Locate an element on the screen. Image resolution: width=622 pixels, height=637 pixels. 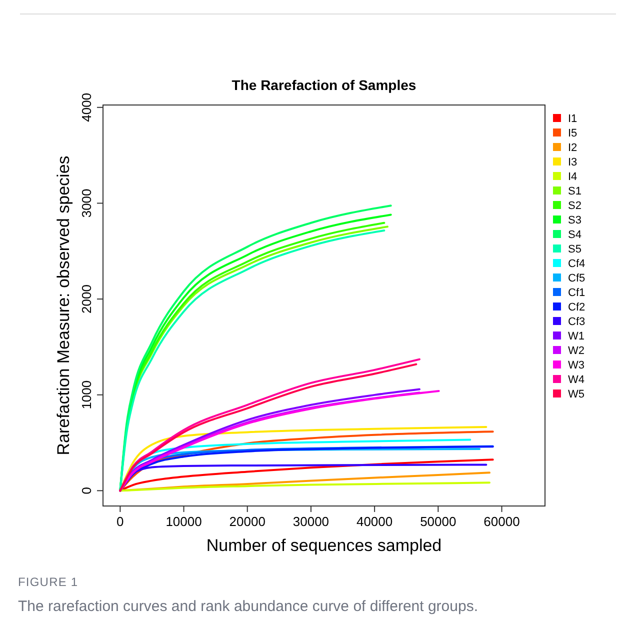
x-axis-title: Number of sequences sampled is located at coordinates (324, 545).